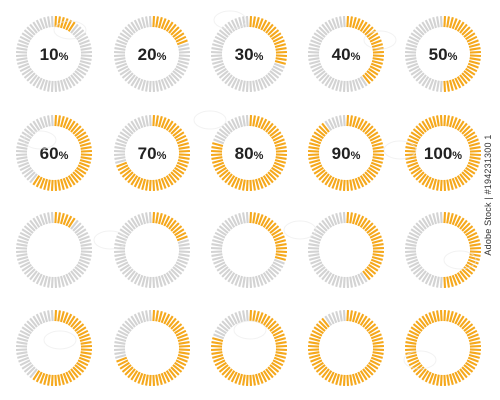 The image size is (500, 400). What do you see at coordinates (443, 54) in the screenshot?
I see `gauge-4: 50%` at bounding box center [443, 54].